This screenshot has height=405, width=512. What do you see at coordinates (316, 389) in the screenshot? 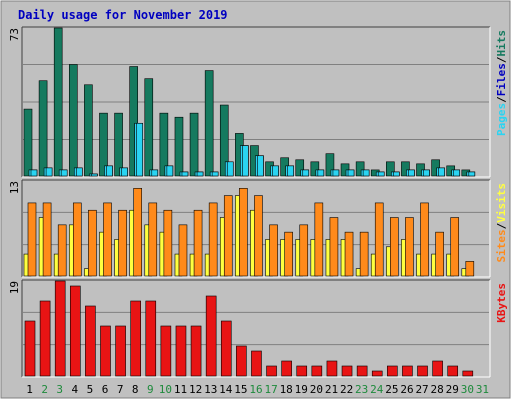
I see `x-tick-label: 20` at bounding box center [316, 389].